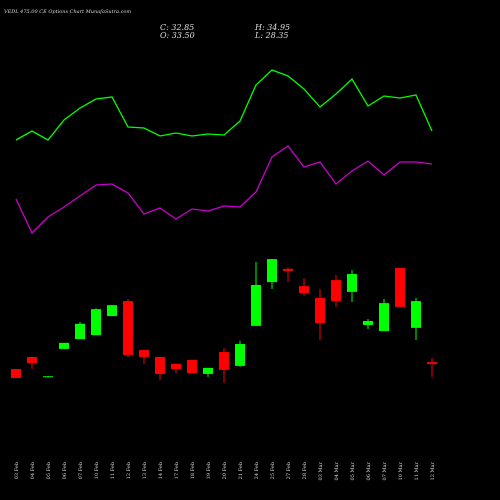  Describe the element at coordinates (65, 470) in the screenshot. I see `x-tick-label: 06 Feb` at that location.